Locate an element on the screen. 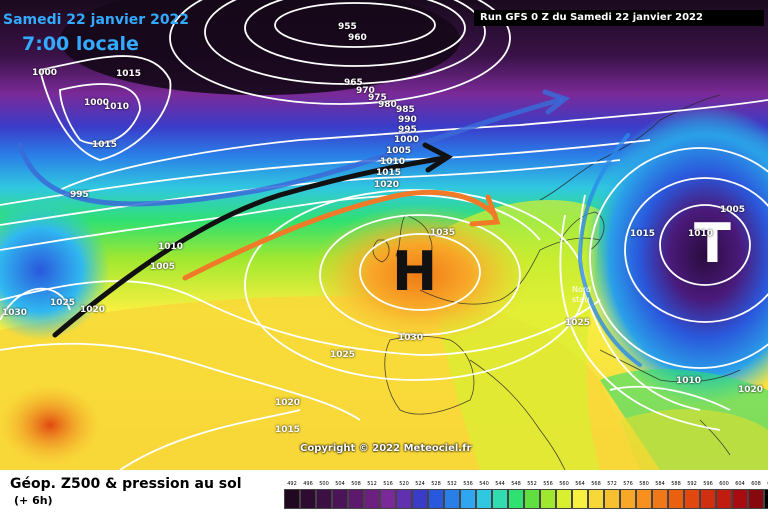 Image resolution: width=768 pixels, height=512 pixels. legend-item: 608 is located at coordinates (756, 494).